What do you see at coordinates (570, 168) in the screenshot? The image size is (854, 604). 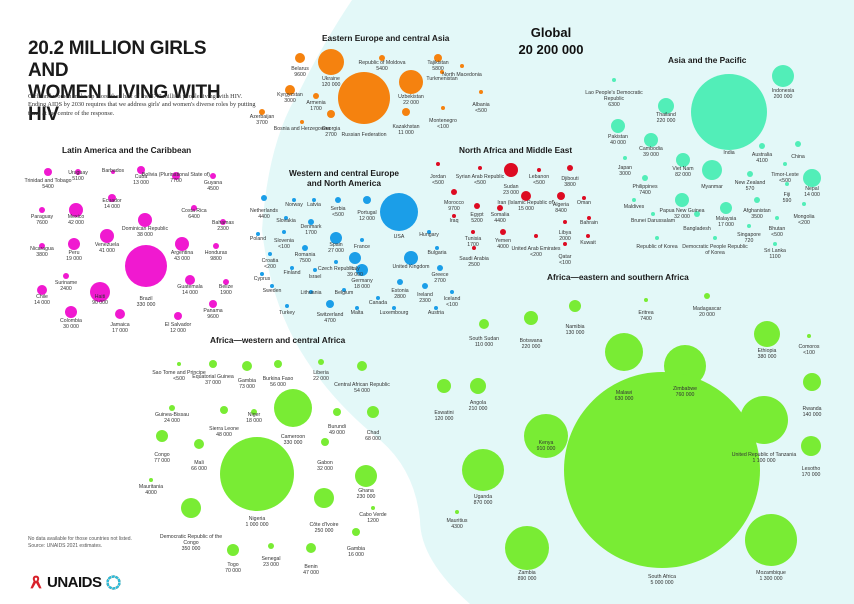 I see `bubble-djibouti` at bounding box center [570, 168].